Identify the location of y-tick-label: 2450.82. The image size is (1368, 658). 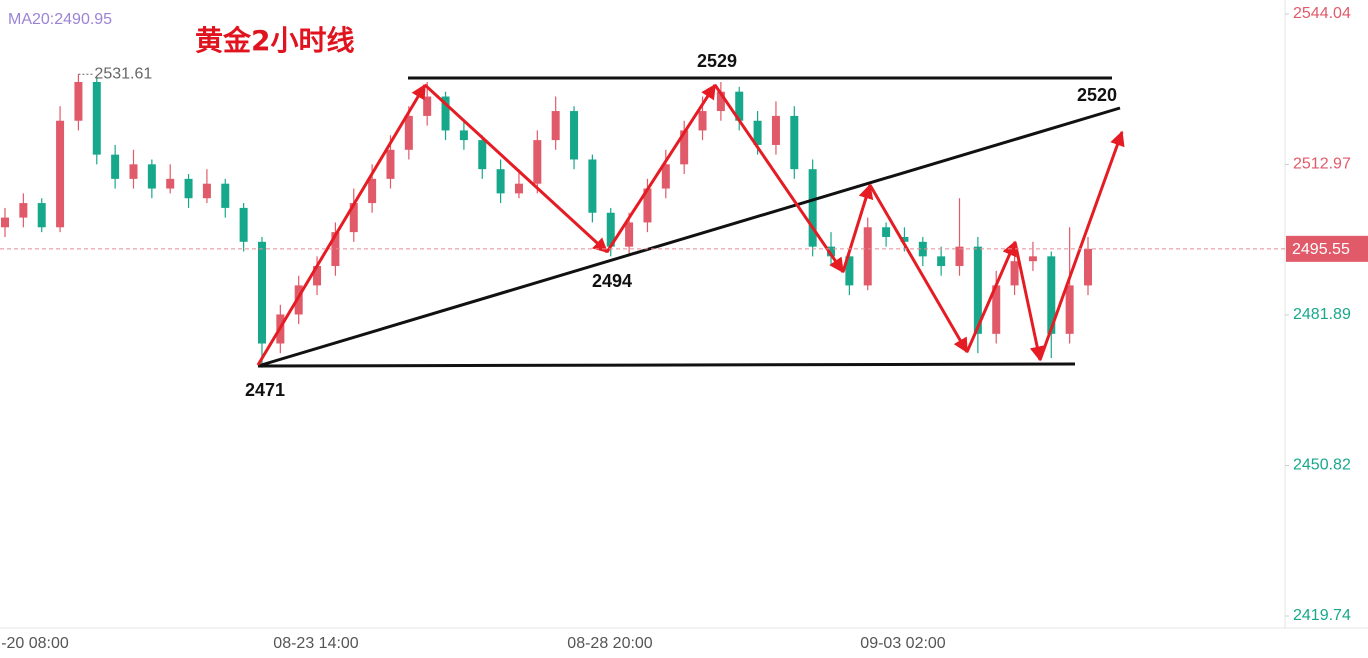
(1322, 465).